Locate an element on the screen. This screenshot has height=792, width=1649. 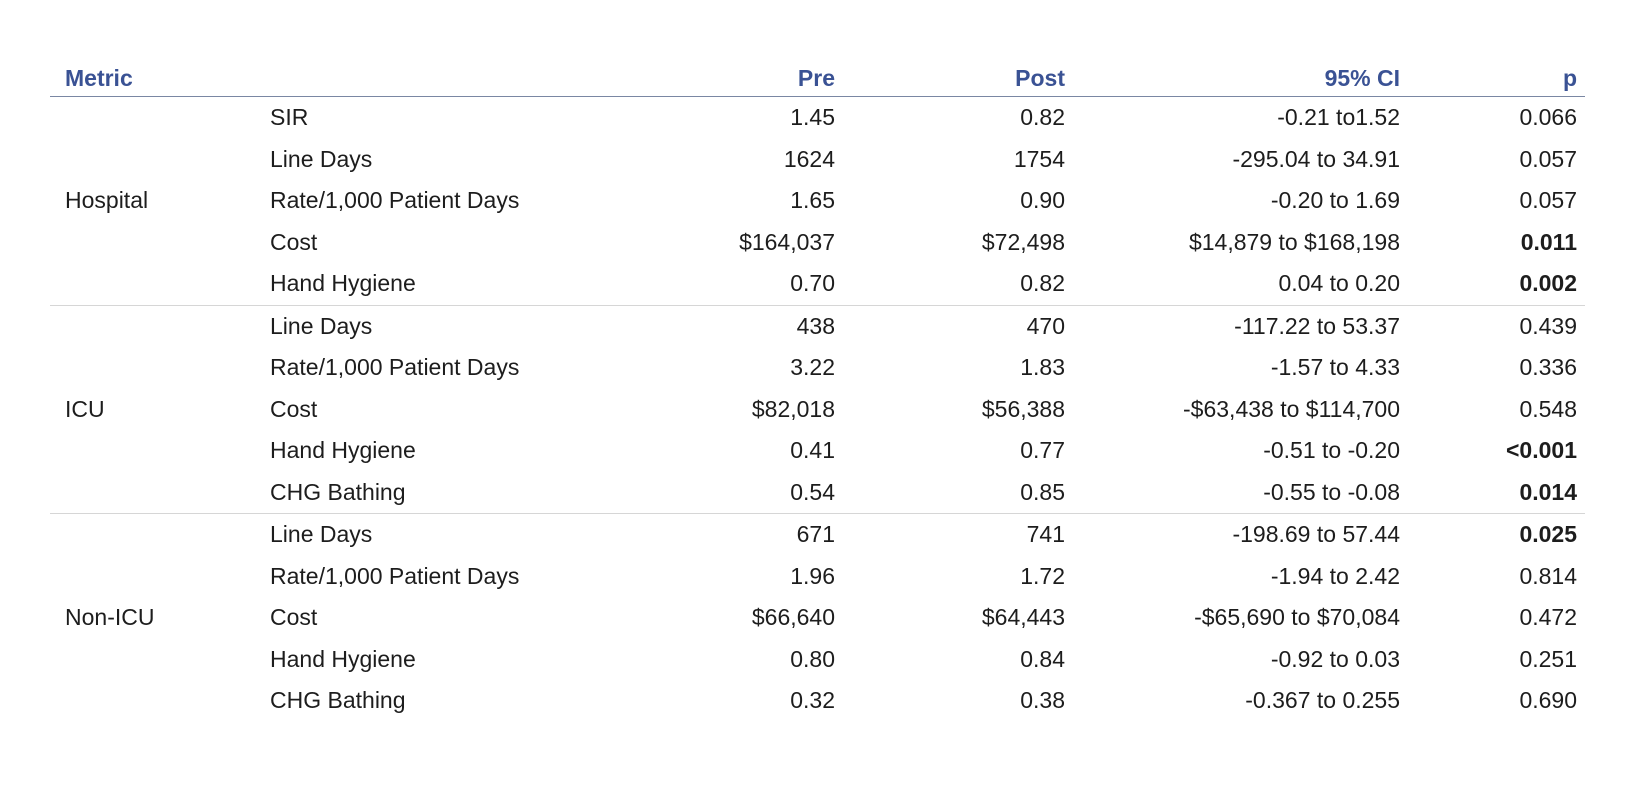
column-header-metric: Metric is located at coordinates (320, 78).